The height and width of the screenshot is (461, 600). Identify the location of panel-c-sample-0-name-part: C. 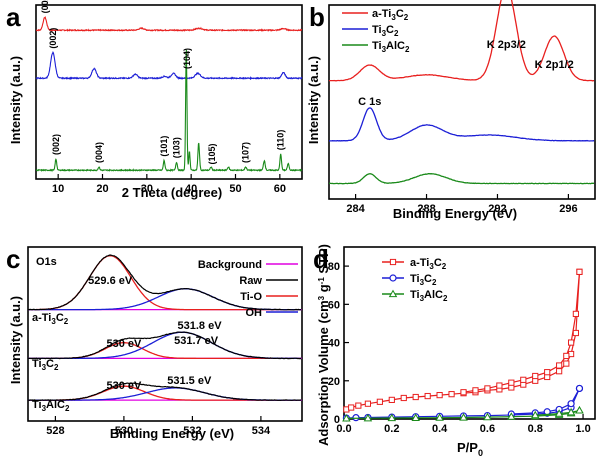
(60, 318).